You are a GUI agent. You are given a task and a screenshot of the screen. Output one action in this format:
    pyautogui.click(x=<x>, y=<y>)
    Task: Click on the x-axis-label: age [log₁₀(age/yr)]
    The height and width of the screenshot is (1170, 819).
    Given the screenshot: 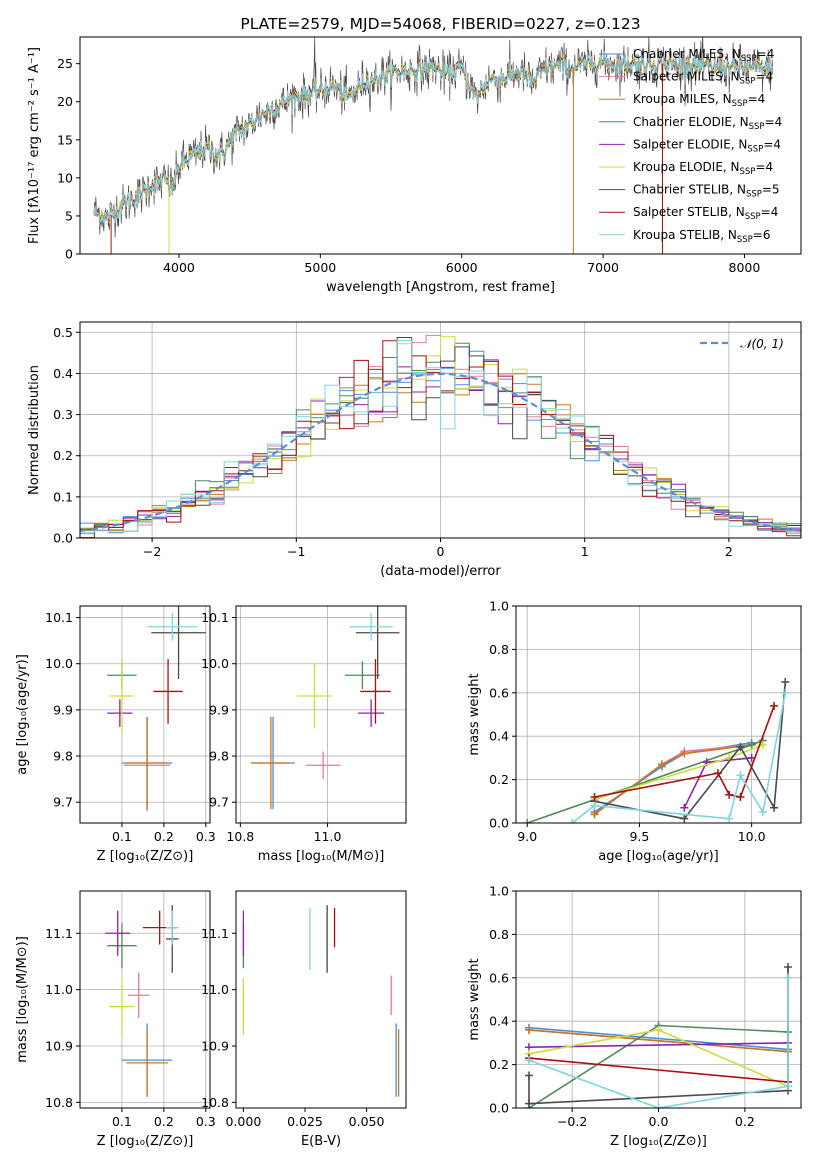 What is the action you would take?
    pyautogui.click(x=658, y=856)
    